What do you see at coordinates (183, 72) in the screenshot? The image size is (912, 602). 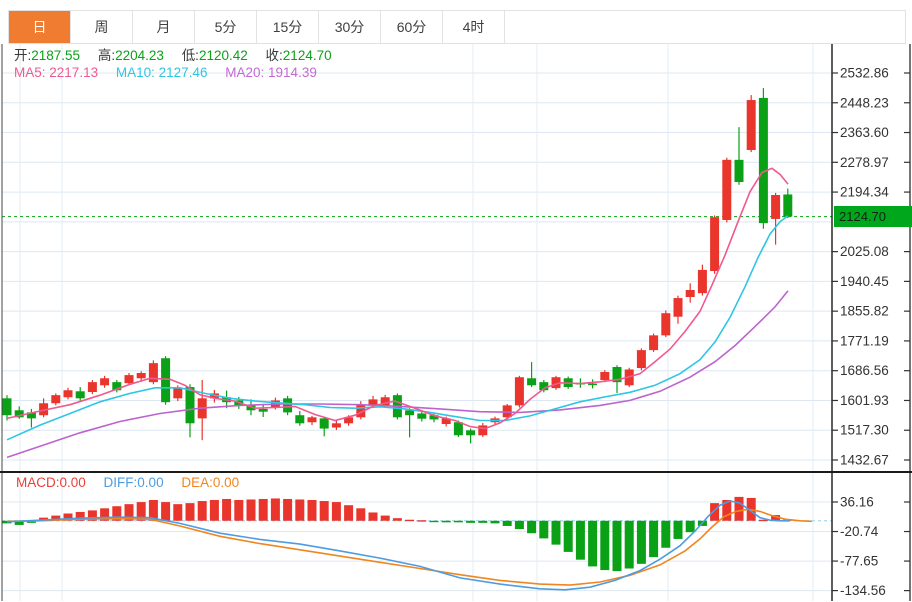 I see `ma10-value: 2127.46` at bounding box center [183, 72].